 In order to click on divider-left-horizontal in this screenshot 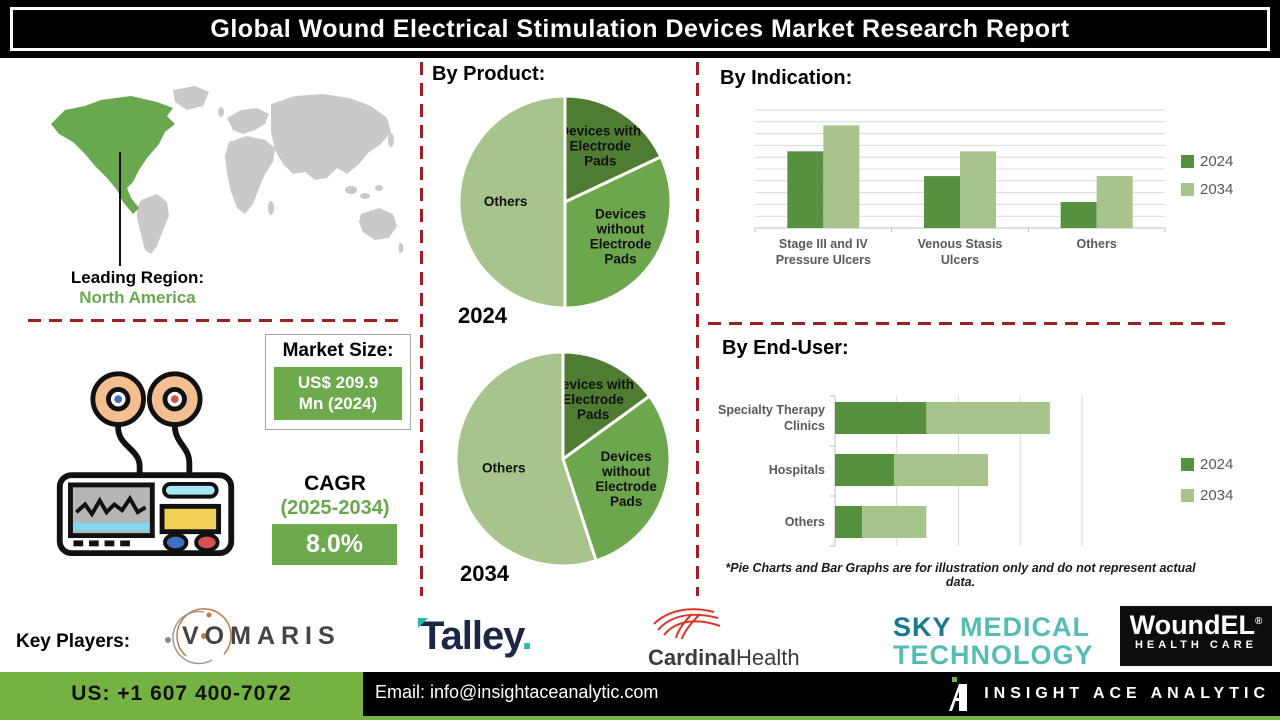, I will do `click(214, 320)`.